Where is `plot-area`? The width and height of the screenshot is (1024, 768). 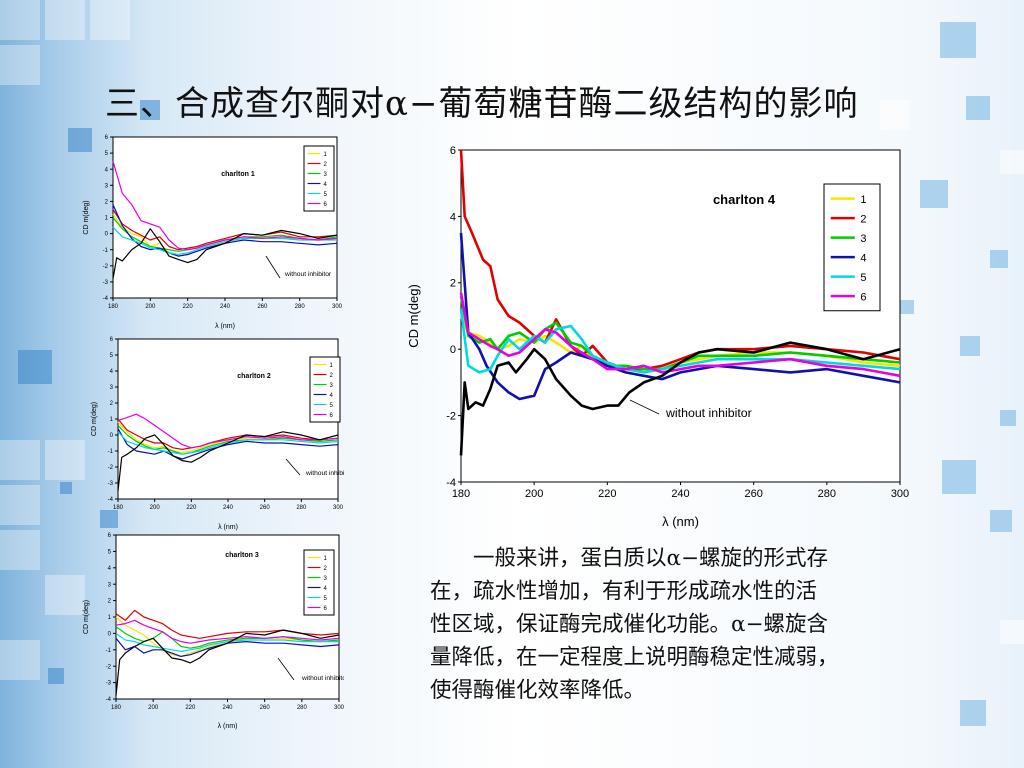 plot-area is located at coordinates (225, 217).